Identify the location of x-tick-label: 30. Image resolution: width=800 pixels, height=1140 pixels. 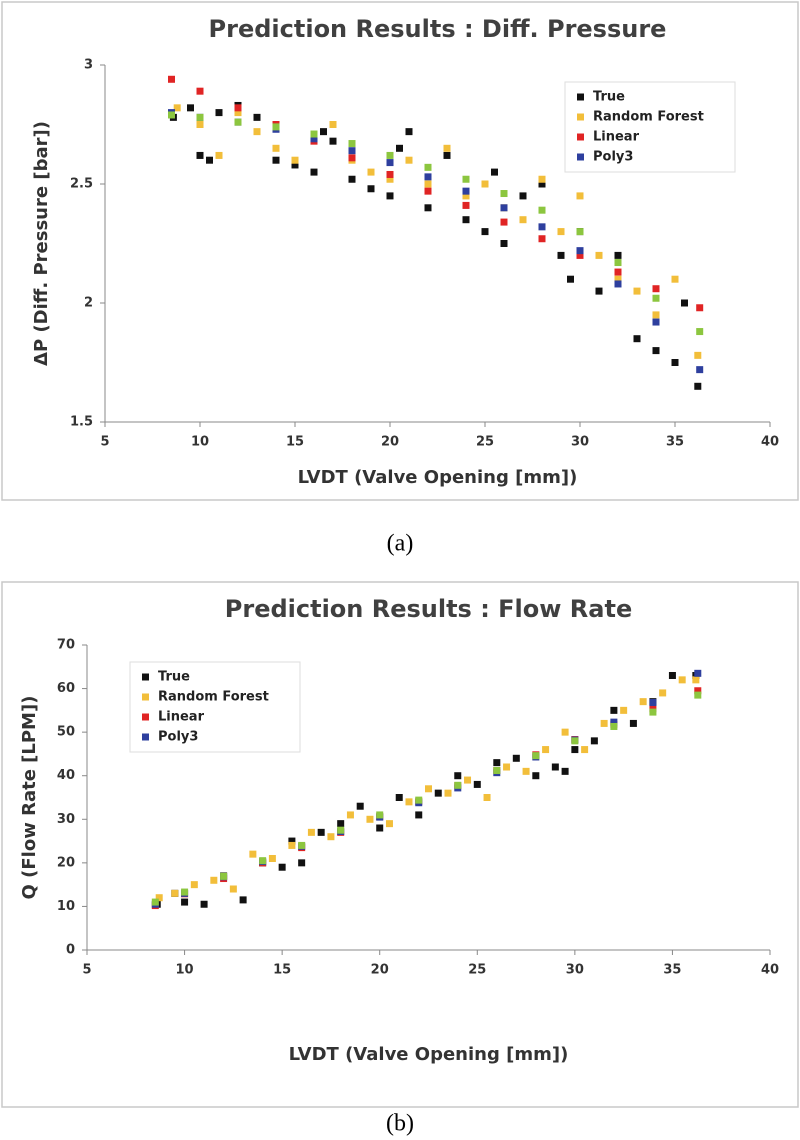
(580, 442).